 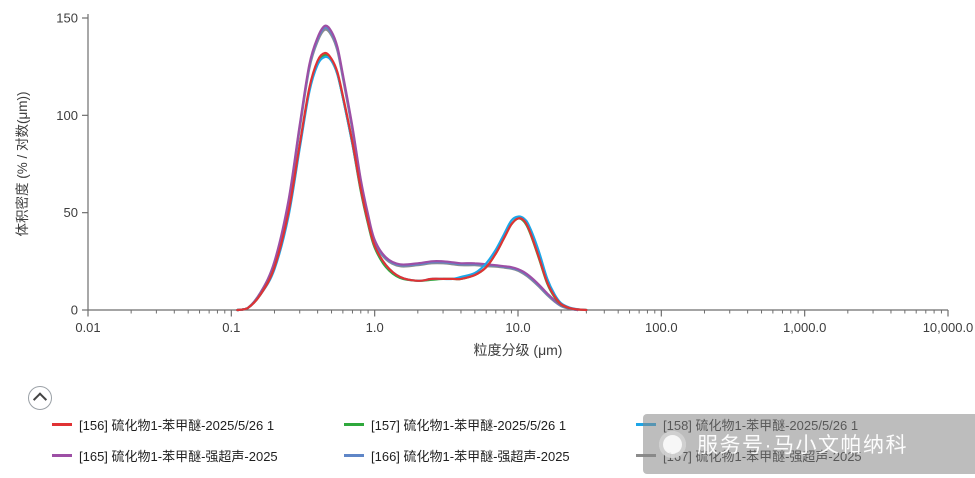 I want to click on official-account-logo-icon, so click(x=672, y=444).